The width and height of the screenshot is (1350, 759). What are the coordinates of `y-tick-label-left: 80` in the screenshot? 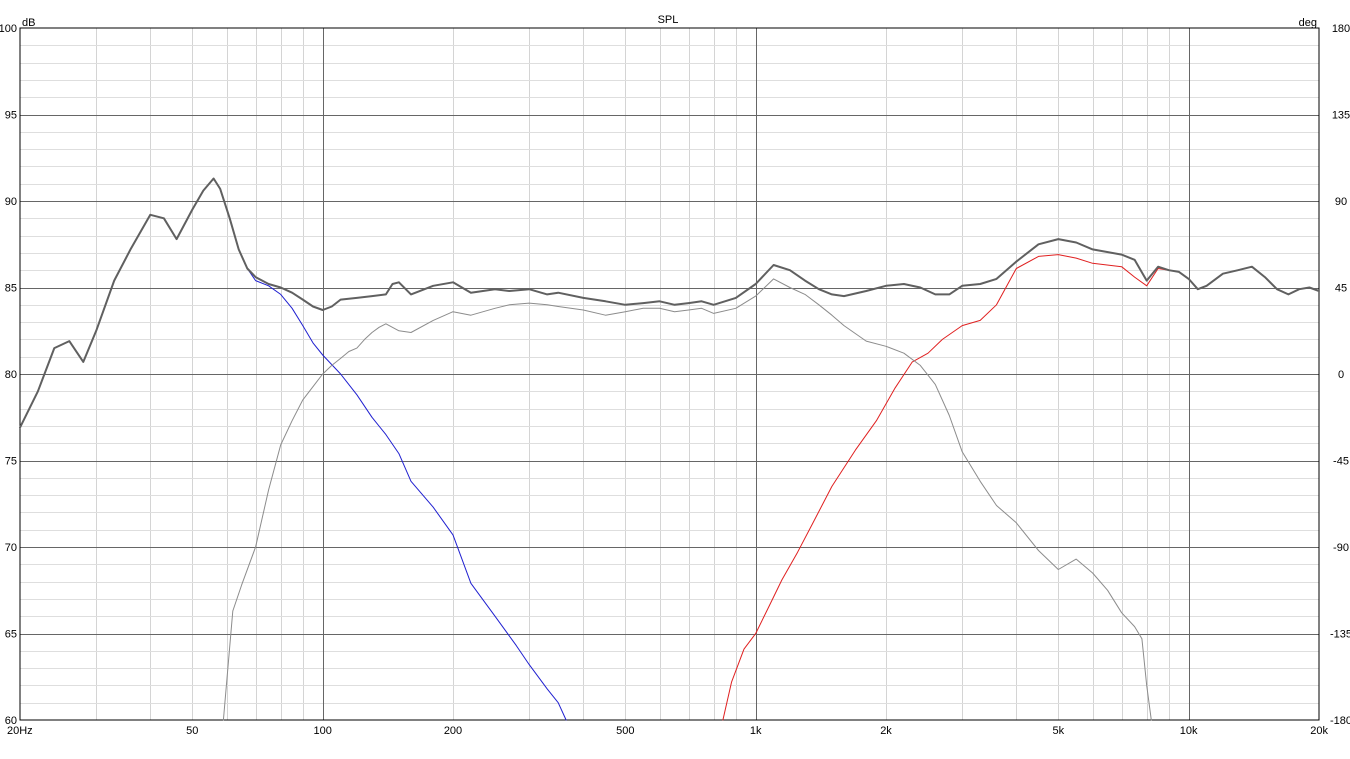 It's located at (11, 375).